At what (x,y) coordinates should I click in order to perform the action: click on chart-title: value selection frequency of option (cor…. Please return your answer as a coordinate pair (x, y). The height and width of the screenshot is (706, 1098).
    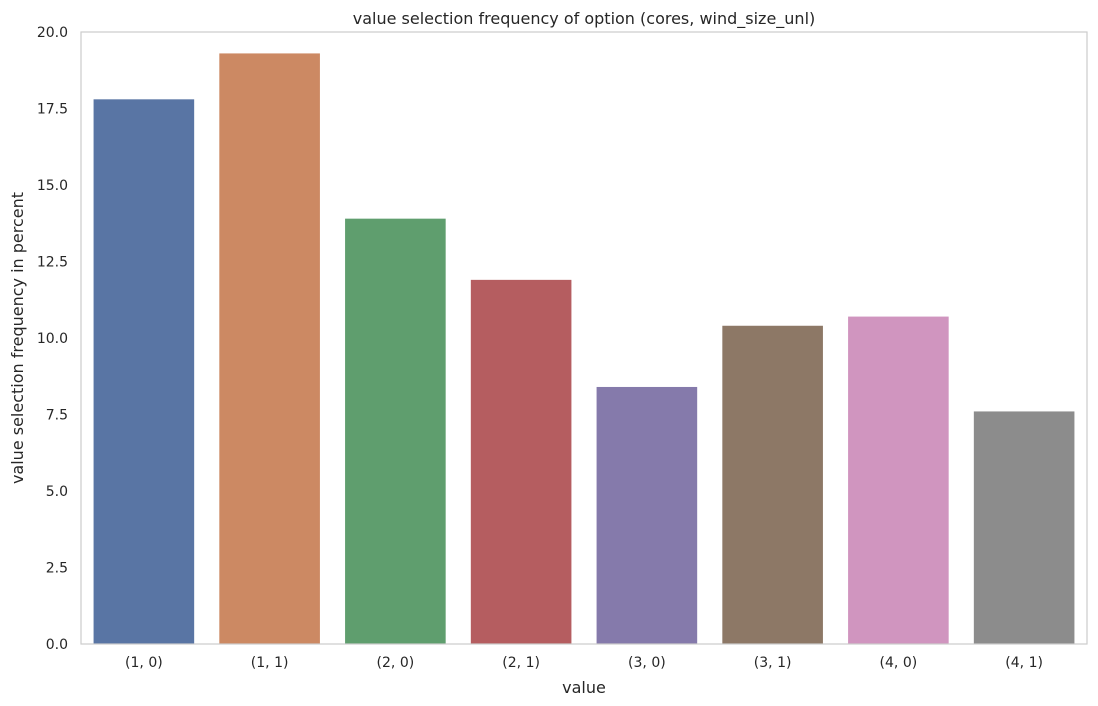
    Looking at the image, I should click on (584, 19).